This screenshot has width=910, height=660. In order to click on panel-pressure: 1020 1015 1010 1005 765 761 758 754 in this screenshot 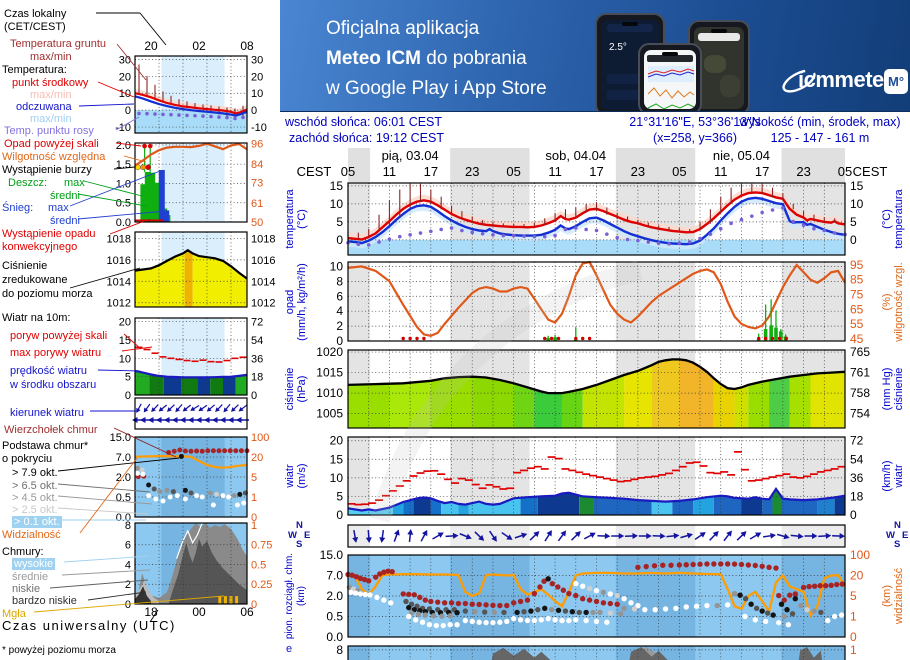, I will do `click(593, 387)`.